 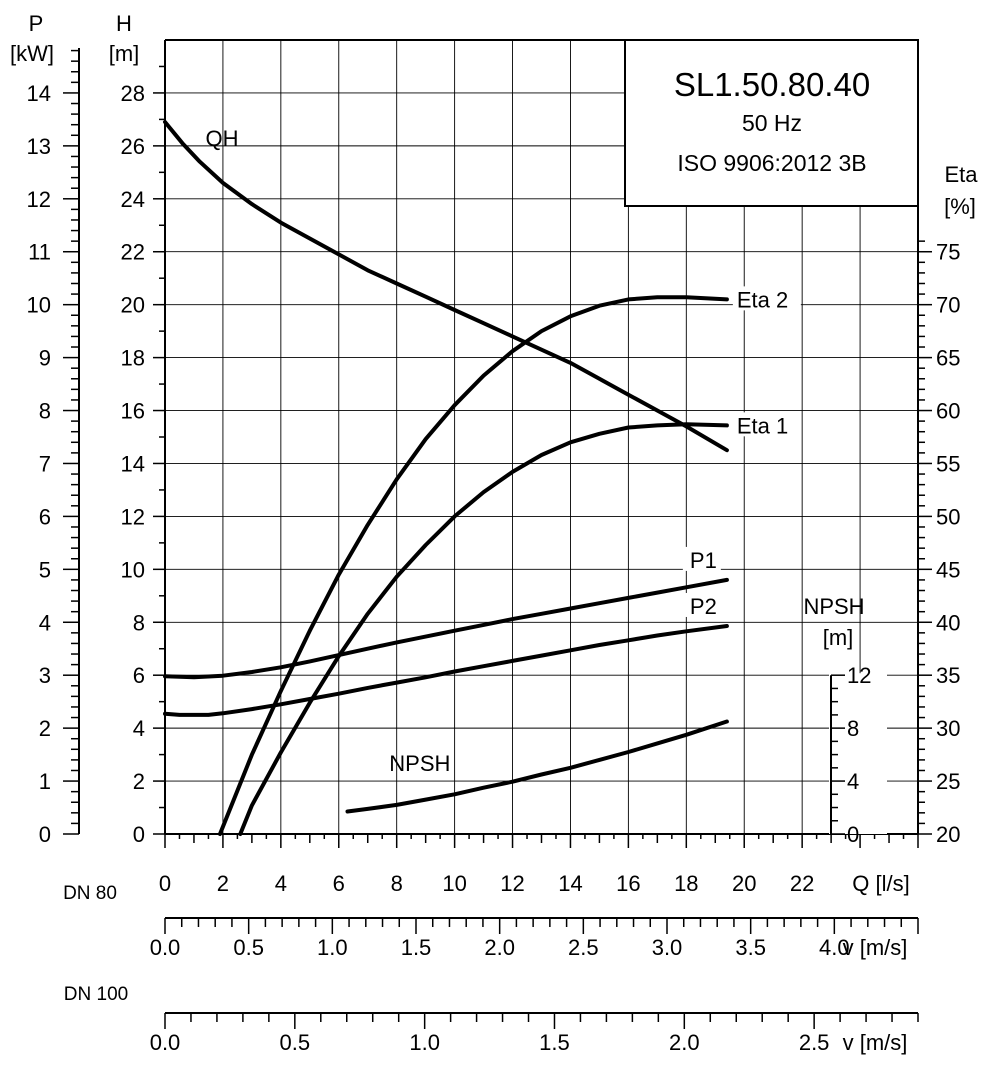 What do you see at coordinates (133, 305) in the screenshot?
I see `h-axis-tick-label: 20` at bounding box center [133, 305].